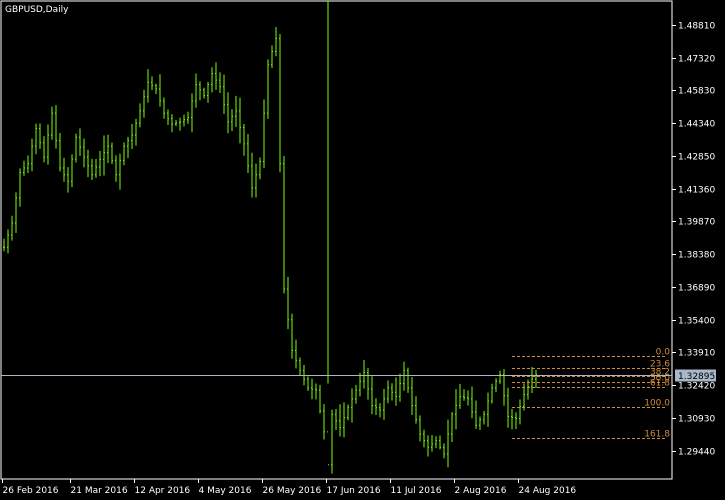 The image size is (725, 500). Describe the element at coordinates (660, 373) in the screenshot. I see `fibo-level-label: 38.2` at that location.